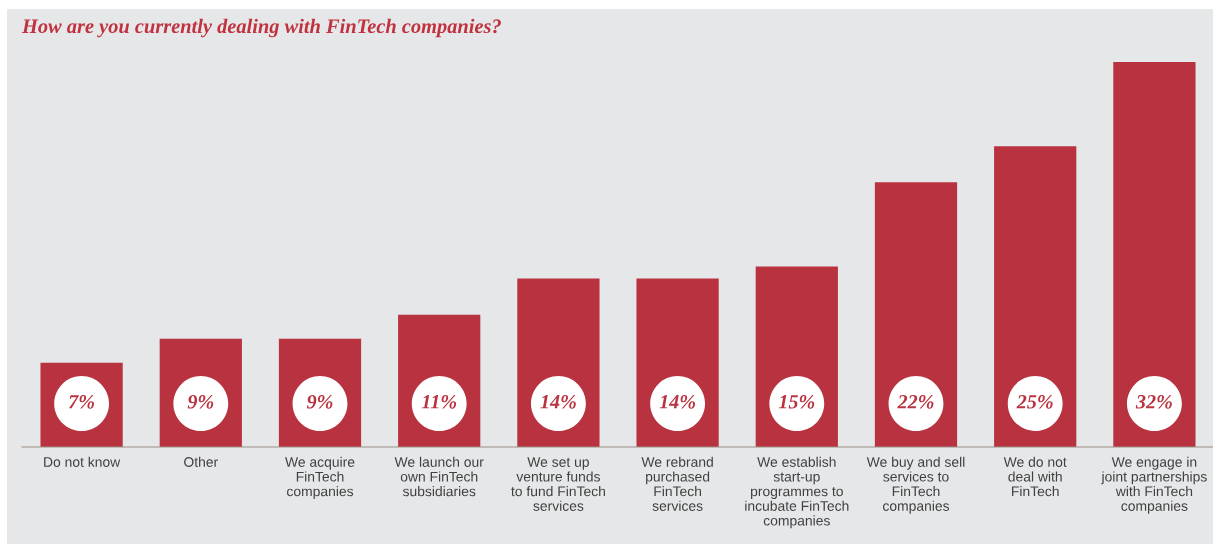  What do you see at coordinates (558, 484) in the screenshot?
I see `x-tick-label: We set up venture funds to fund FinTech services` at bounding box center [558, 484].